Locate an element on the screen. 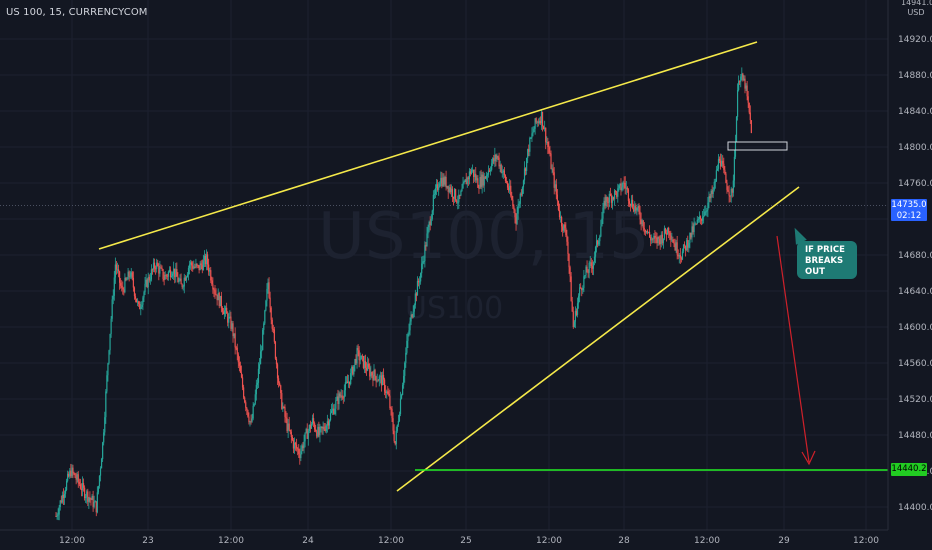 The width and height of the screenshot is (932, 550). price-zone-rectangle is located at coordinates (757, 146).